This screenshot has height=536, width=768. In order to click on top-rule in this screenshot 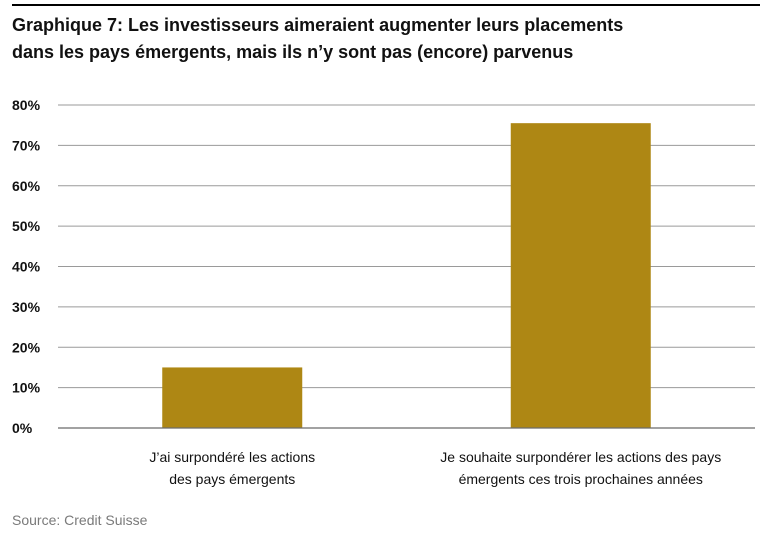, I will do `click(386, 5)`.